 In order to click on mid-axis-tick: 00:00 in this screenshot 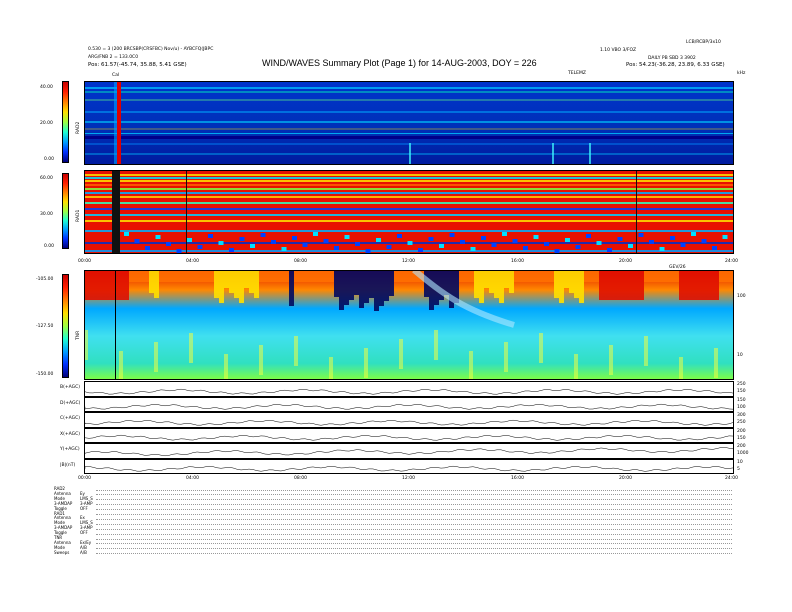, I will do `click(84, 261)`.